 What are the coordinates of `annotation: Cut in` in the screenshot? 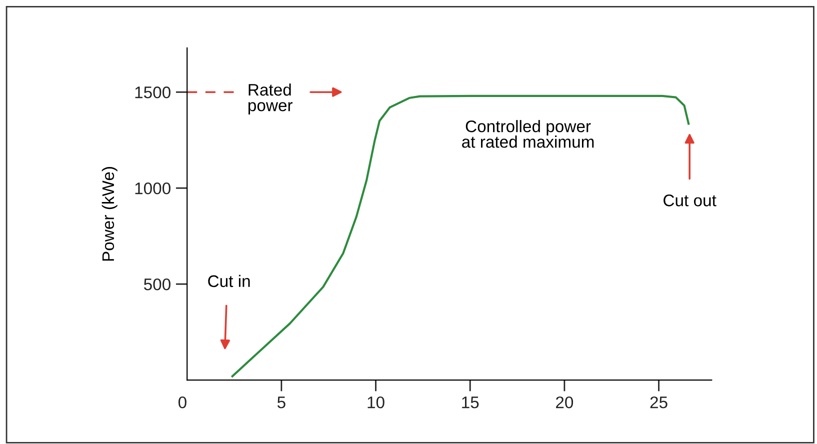 It's located at (229, 281).